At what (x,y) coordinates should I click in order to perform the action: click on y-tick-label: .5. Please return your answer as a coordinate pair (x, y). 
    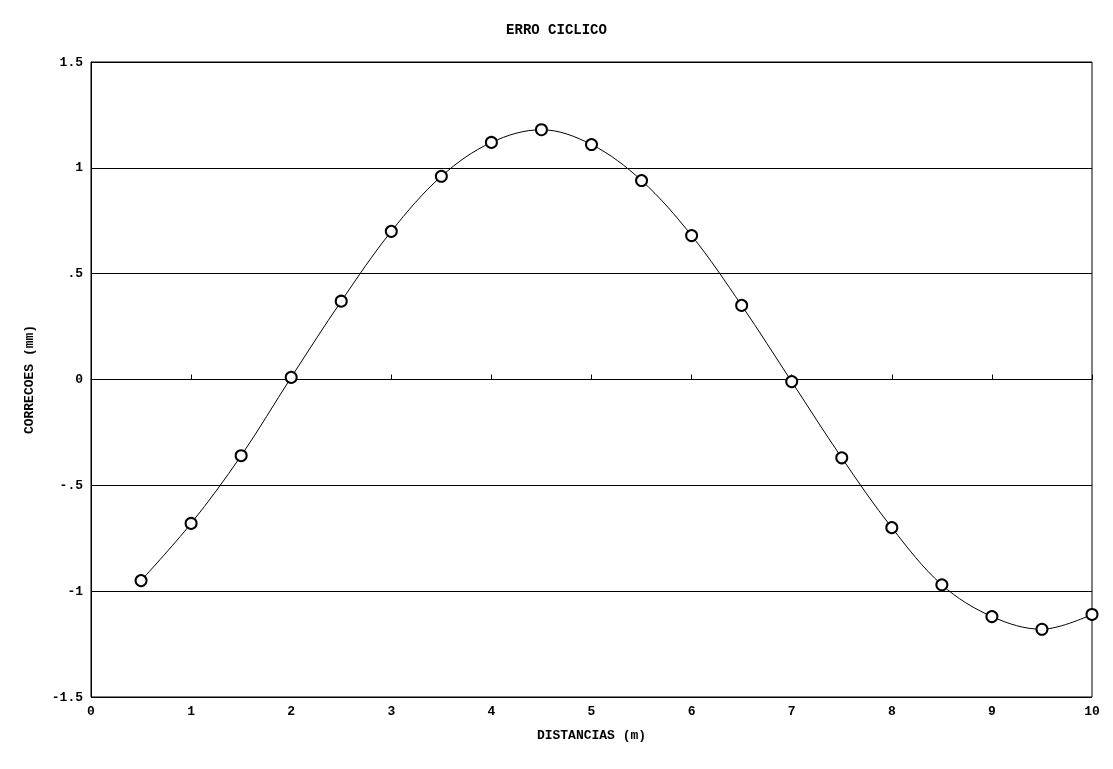
    Looking at the image, I should click on (75, 274).